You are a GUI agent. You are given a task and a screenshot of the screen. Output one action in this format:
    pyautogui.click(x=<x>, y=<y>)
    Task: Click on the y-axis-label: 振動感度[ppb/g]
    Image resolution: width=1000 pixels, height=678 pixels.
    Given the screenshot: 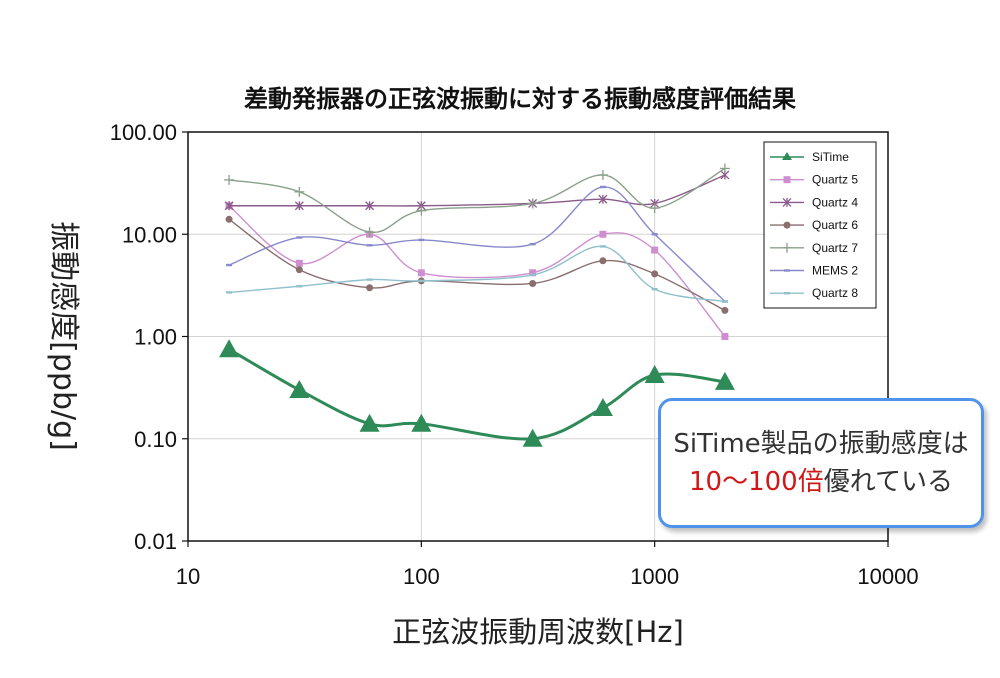 What is the action you would take?
    pyautogui.click(x=63, y=336)
    